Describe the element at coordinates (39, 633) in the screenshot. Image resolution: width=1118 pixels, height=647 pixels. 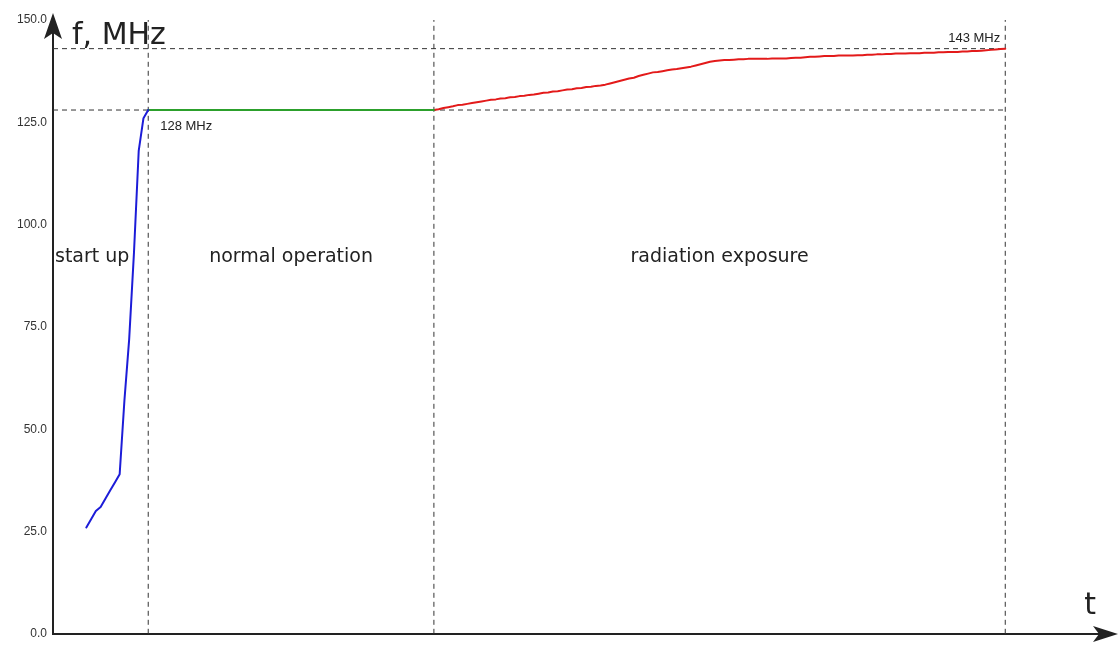
I see `y-tick-label: 0.0` at that location.